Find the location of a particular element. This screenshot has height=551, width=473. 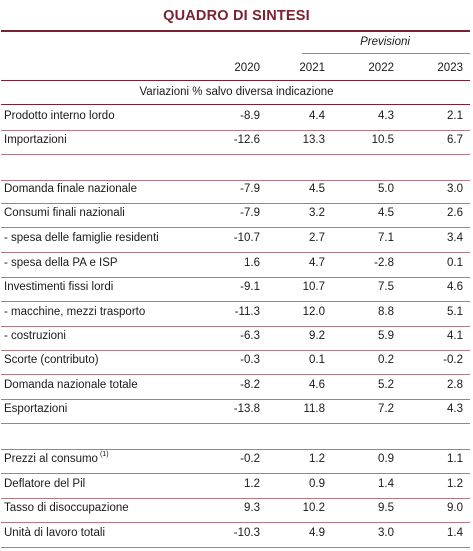

cell-2022: -2.8 is located at coordinates (384, 263).